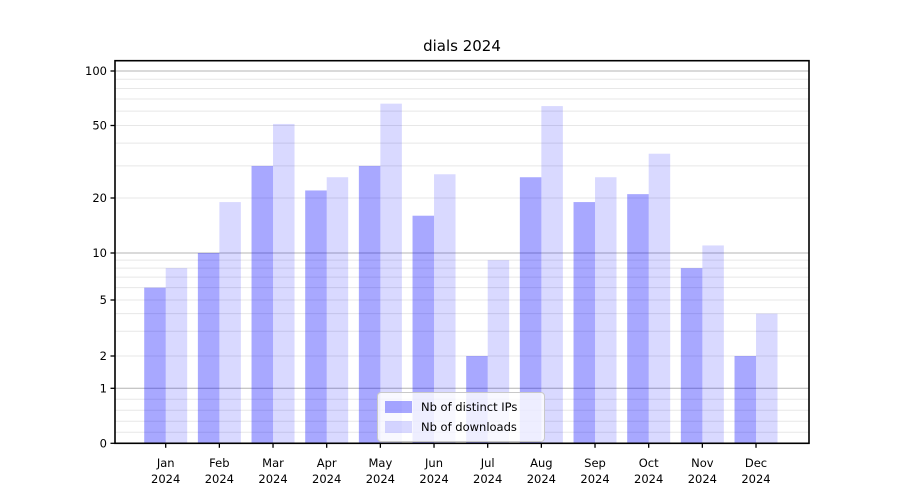 Image resolution: width=900 pixels, height=500 pixels. Describe the element at coordinates (487, 463) in the screenshot. I see `x-tick-label-month: Jul` at that location.